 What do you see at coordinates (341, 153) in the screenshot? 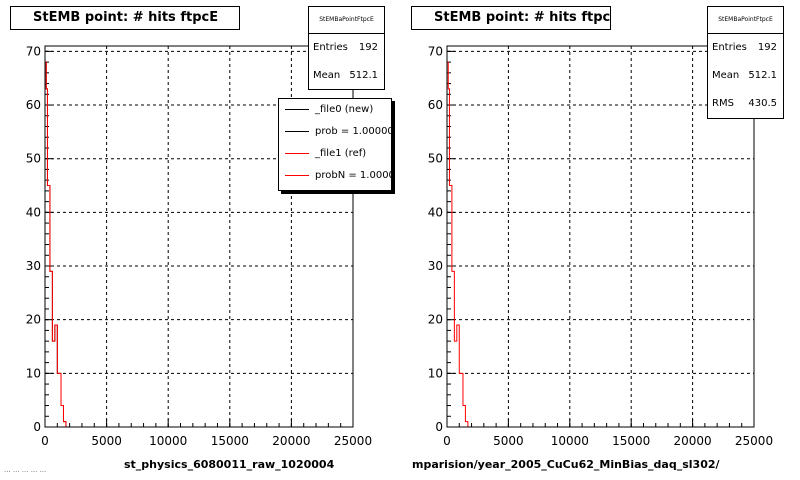
I see `legend-label: _file1 (ref)` at bounding box center [341, 153].